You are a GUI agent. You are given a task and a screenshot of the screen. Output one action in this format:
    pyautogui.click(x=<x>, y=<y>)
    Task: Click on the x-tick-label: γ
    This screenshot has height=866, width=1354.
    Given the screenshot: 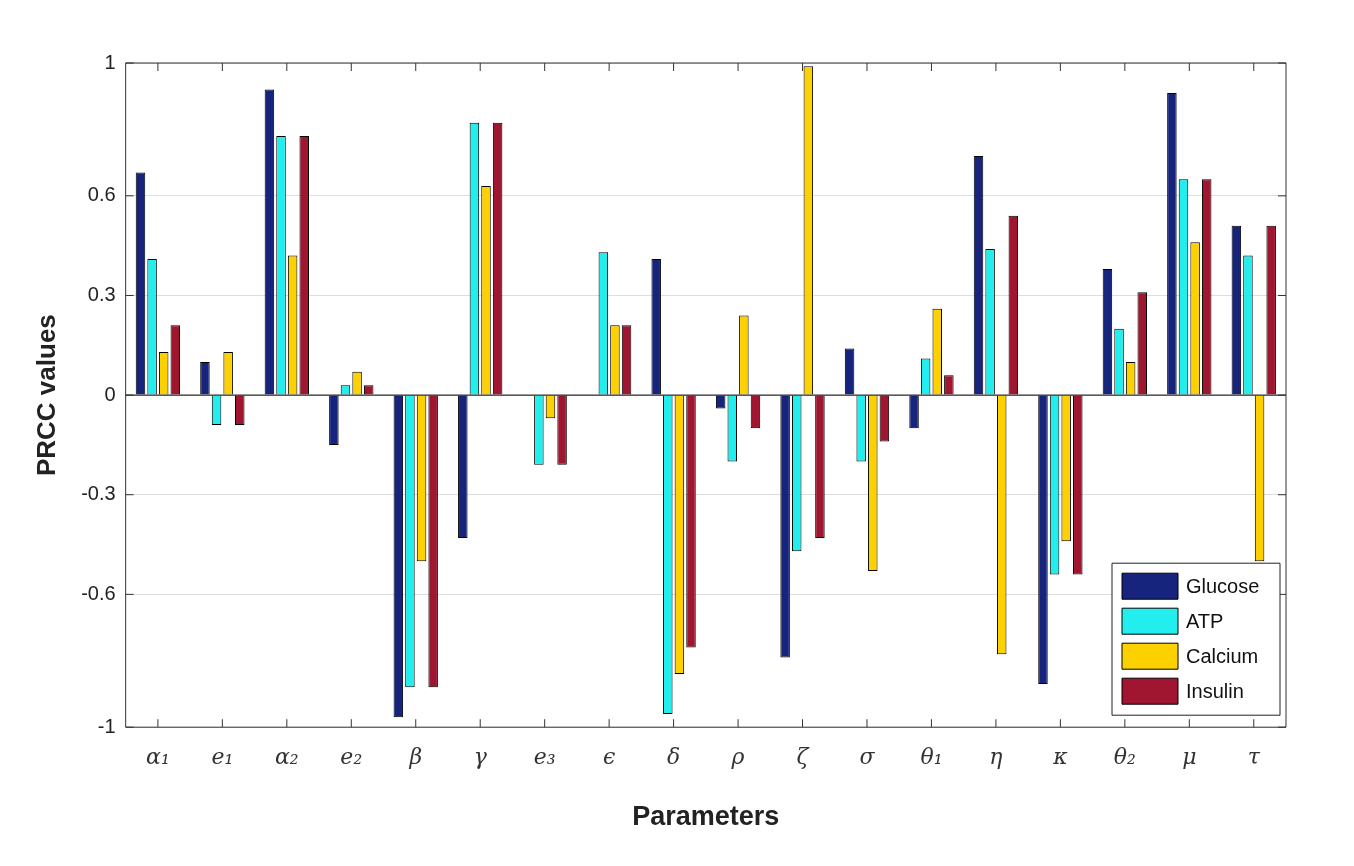 What is the action you would take?
    pyautogui.click(x=480, y=757)
    